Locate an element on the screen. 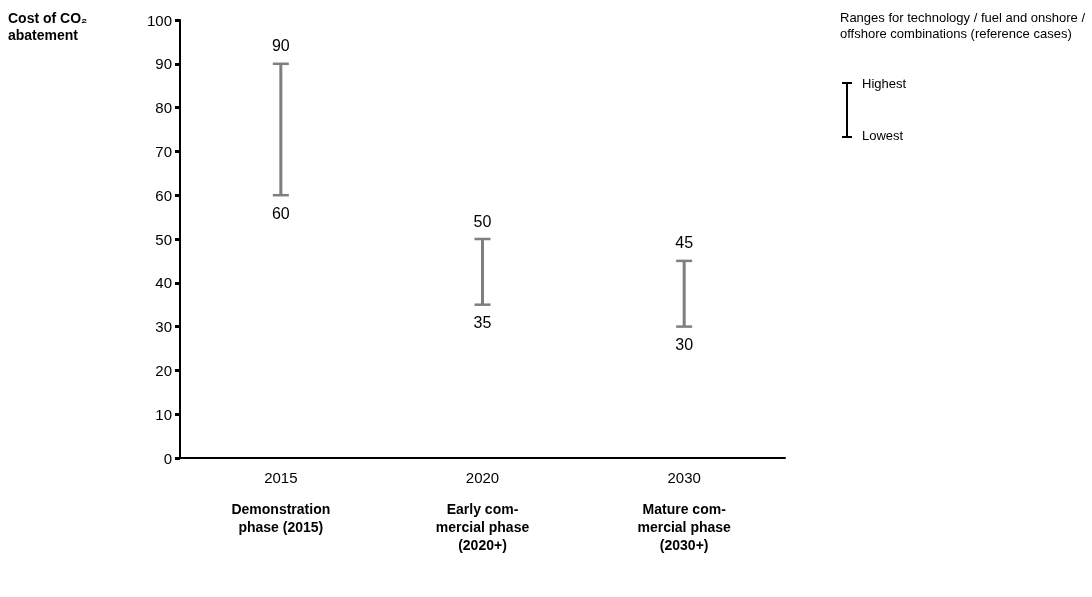  y-tick-label: 100 is located at coordinates (159, 20).